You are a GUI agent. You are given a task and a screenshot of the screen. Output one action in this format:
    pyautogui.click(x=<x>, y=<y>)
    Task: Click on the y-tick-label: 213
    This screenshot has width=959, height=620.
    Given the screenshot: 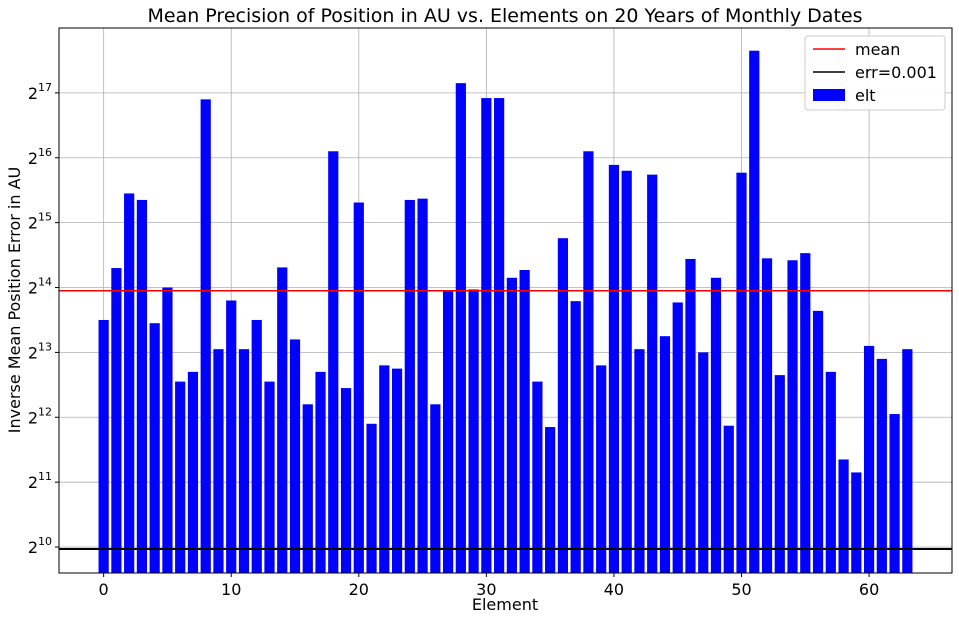 What is the action you would take?
    pyautogui.click(x=40, y=351)
    